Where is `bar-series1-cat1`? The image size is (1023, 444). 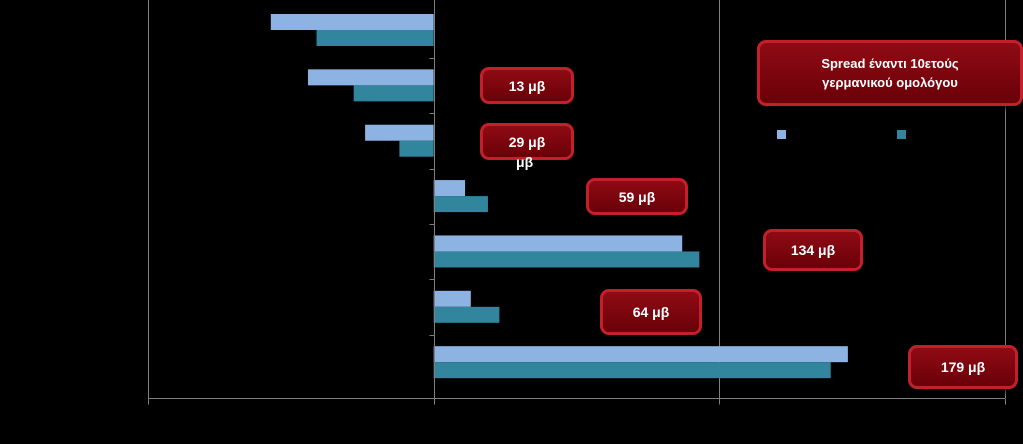 bar-series1-cat1 is located at coordinates (352, 22).